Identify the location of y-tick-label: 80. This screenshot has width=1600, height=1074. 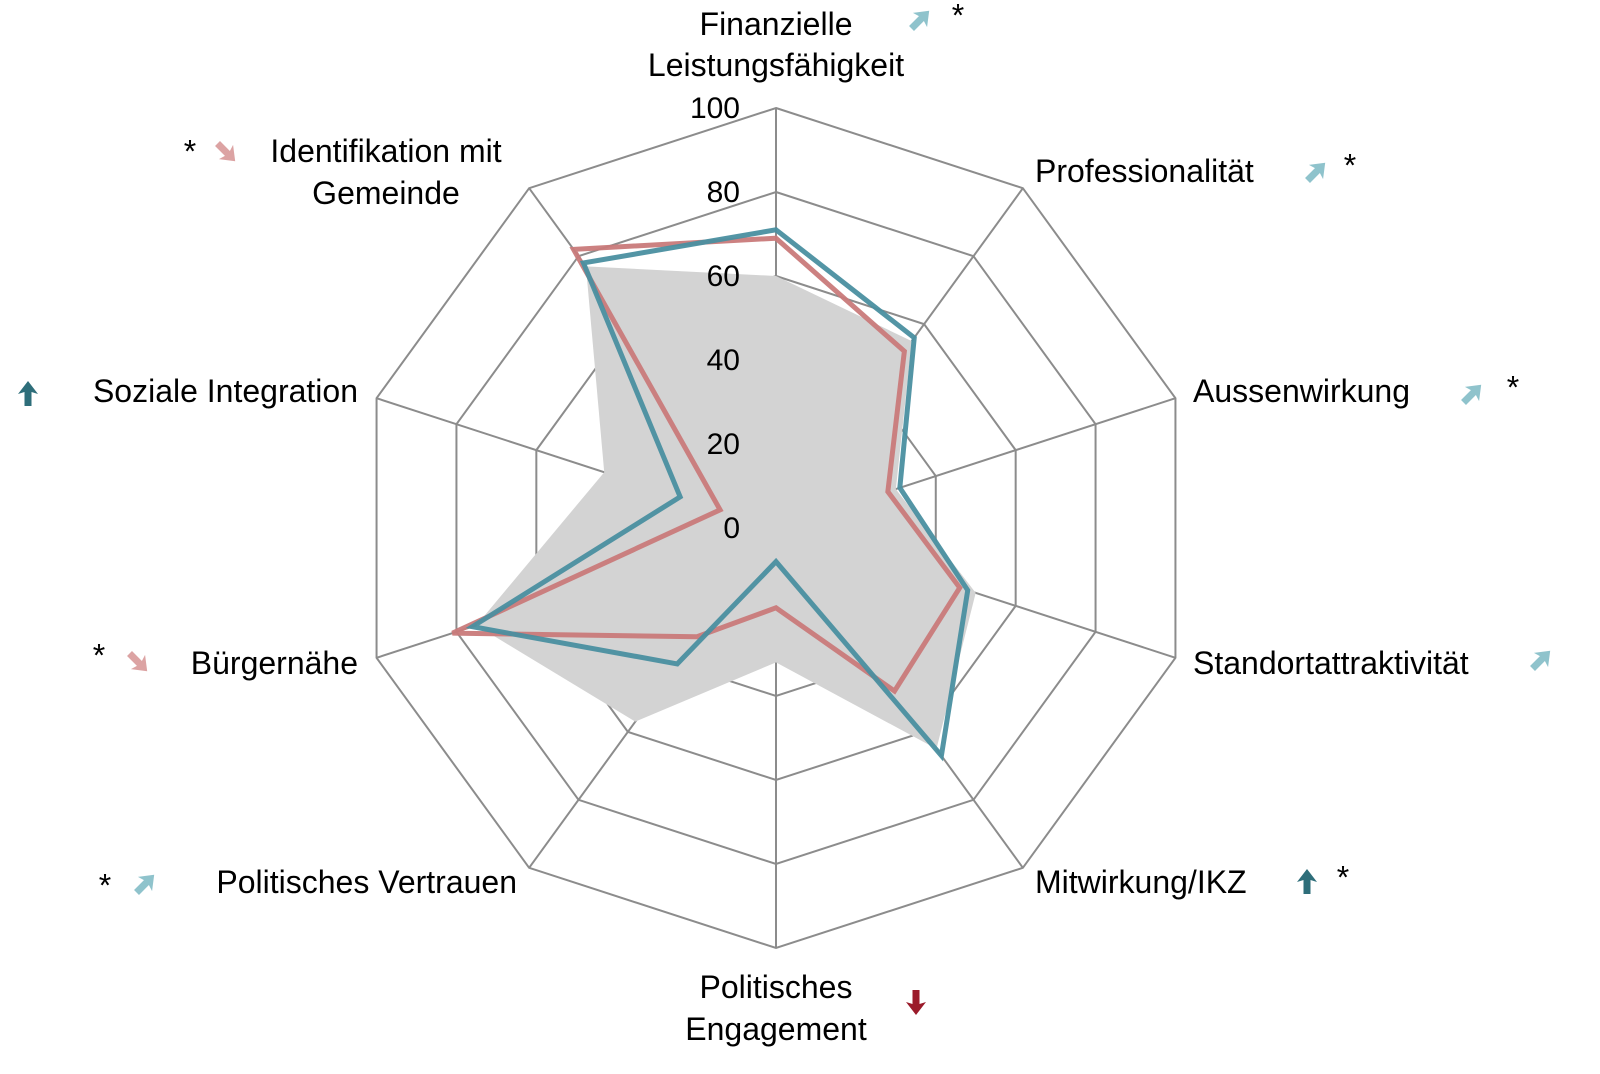
(723, 192).